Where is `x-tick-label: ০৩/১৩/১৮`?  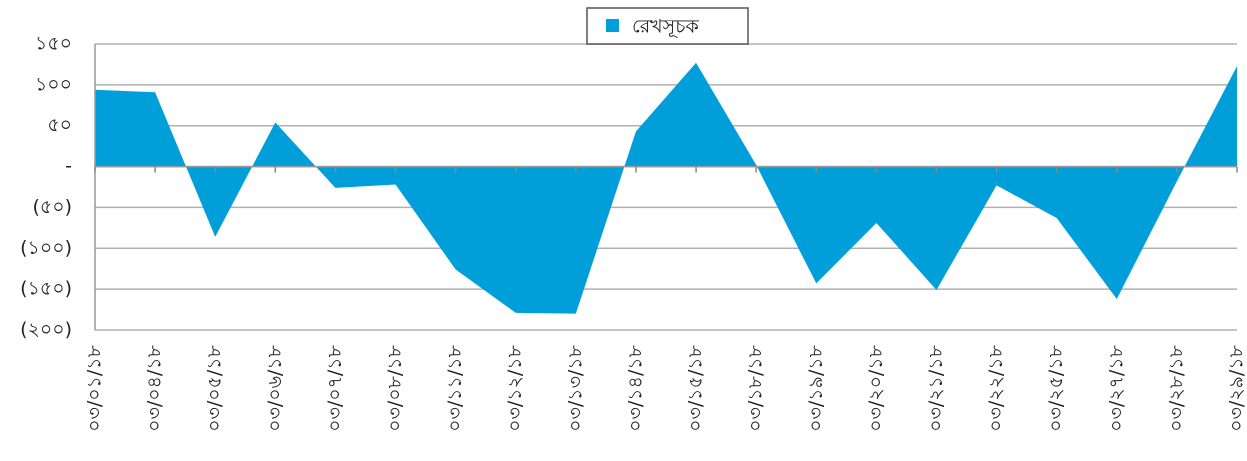 x-tick-label: ০৩/১৩/১৮ is located at coordinates (575, 388).